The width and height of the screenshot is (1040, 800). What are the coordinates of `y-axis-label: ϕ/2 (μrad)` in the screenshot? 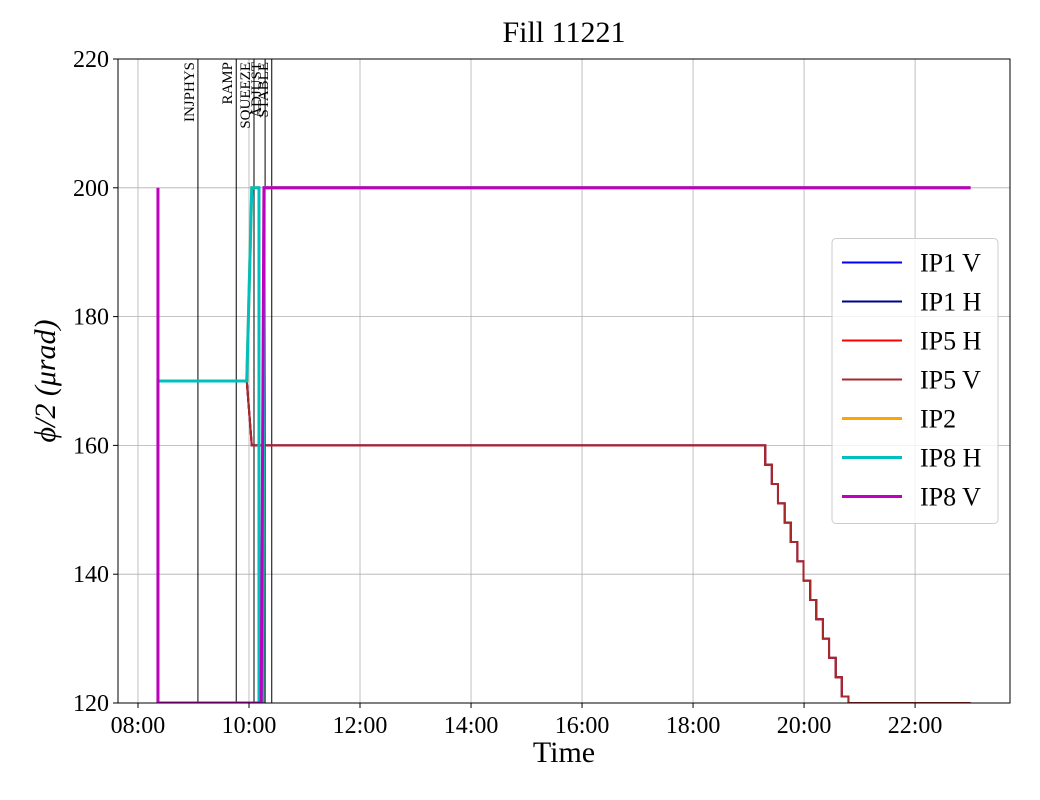 It's located at (45, 380).